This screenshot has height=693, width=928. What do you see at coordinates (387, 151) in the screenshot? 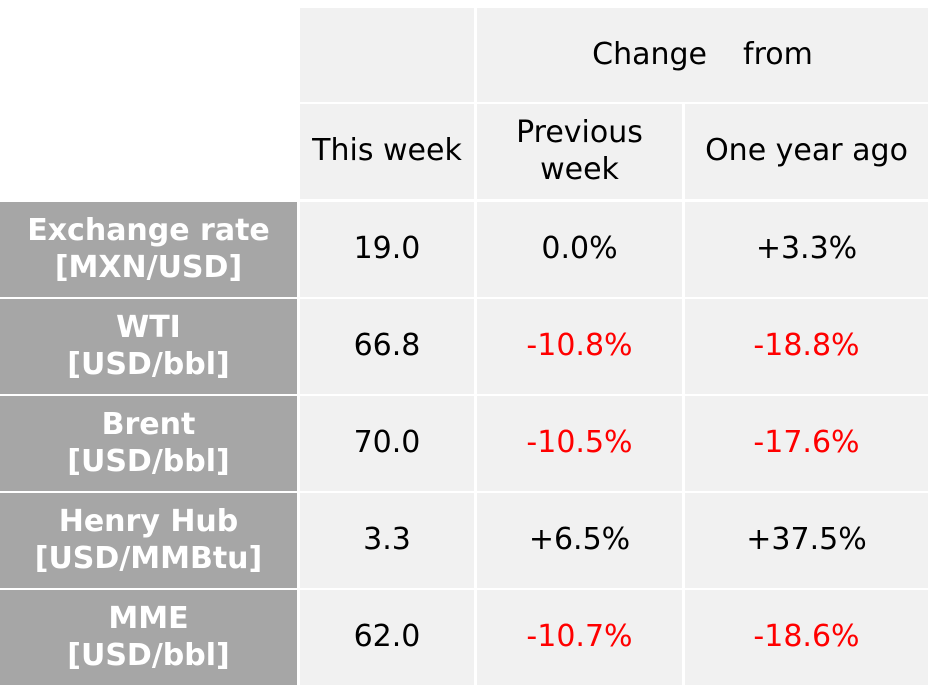
I see `header-this-week: This week` at bounding box center [387, 151].